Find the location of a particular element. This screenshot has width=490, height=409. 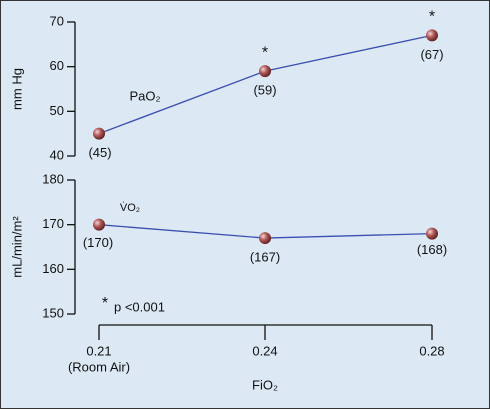

y-tick-label: 170 is located at coordinates (53, 223).